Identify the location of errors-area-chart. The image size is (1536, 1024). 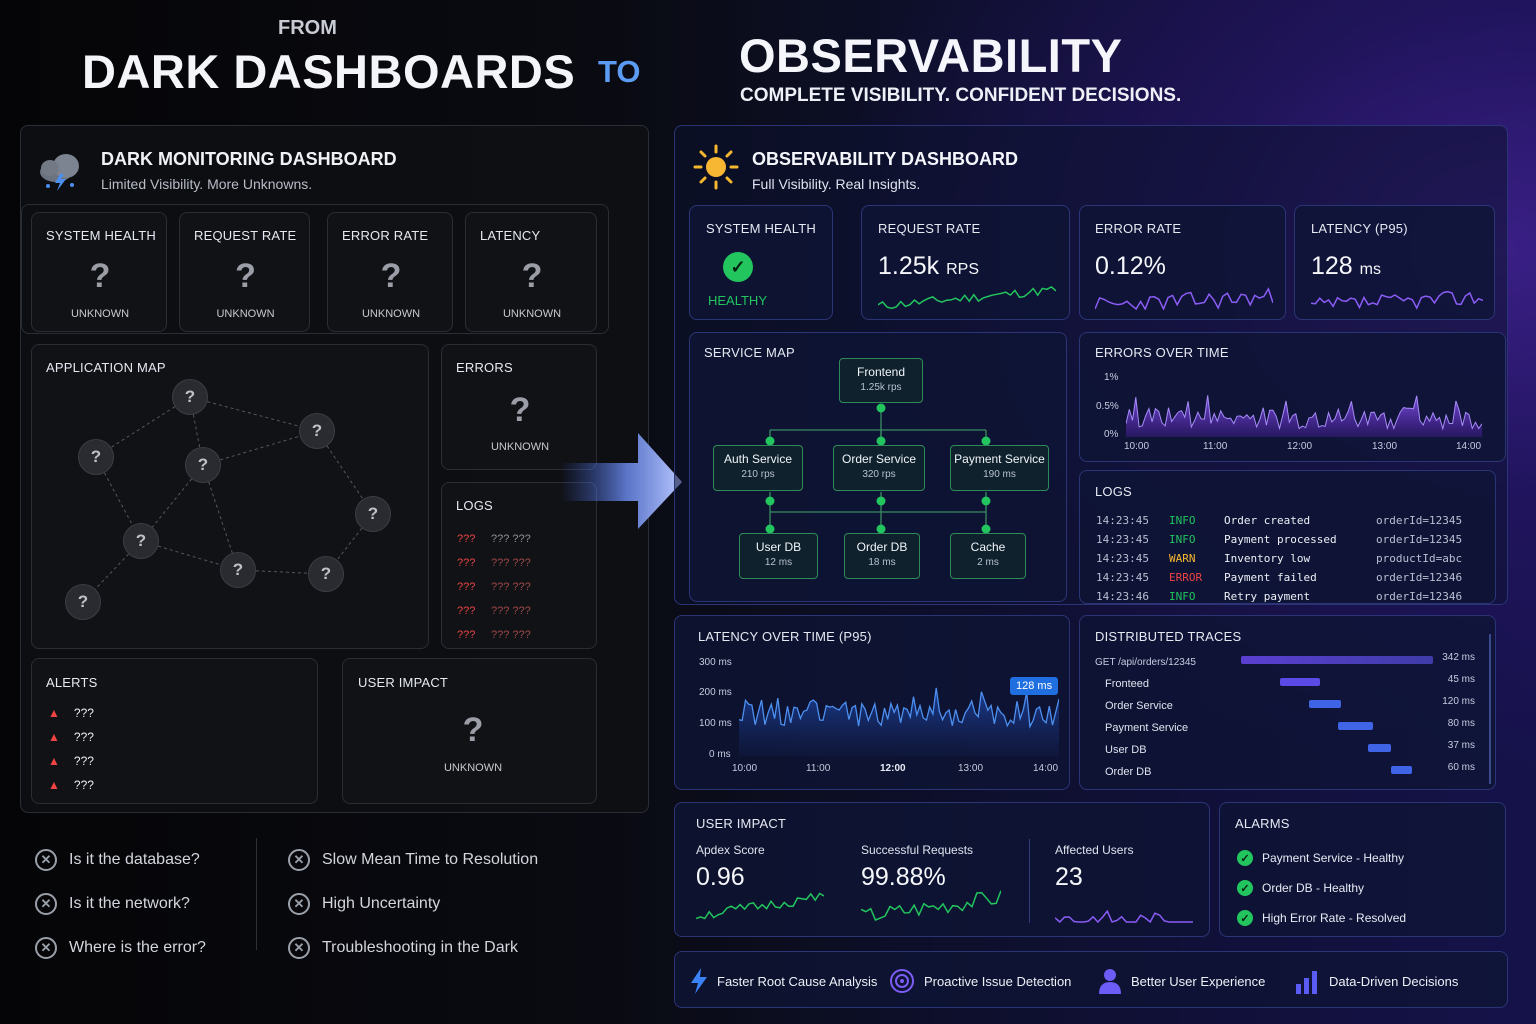
(1304, 416).